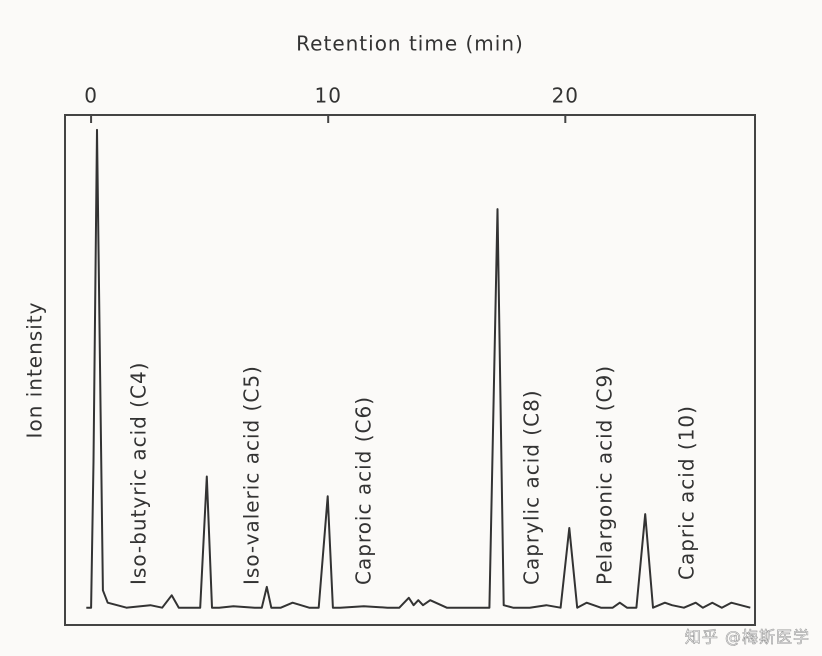 Image resolution: width=822 pixels, height=656 pixels. Describe the element at coordinates (327, 96) in the screenshot. I see `x-tick-label: 10` at that location.